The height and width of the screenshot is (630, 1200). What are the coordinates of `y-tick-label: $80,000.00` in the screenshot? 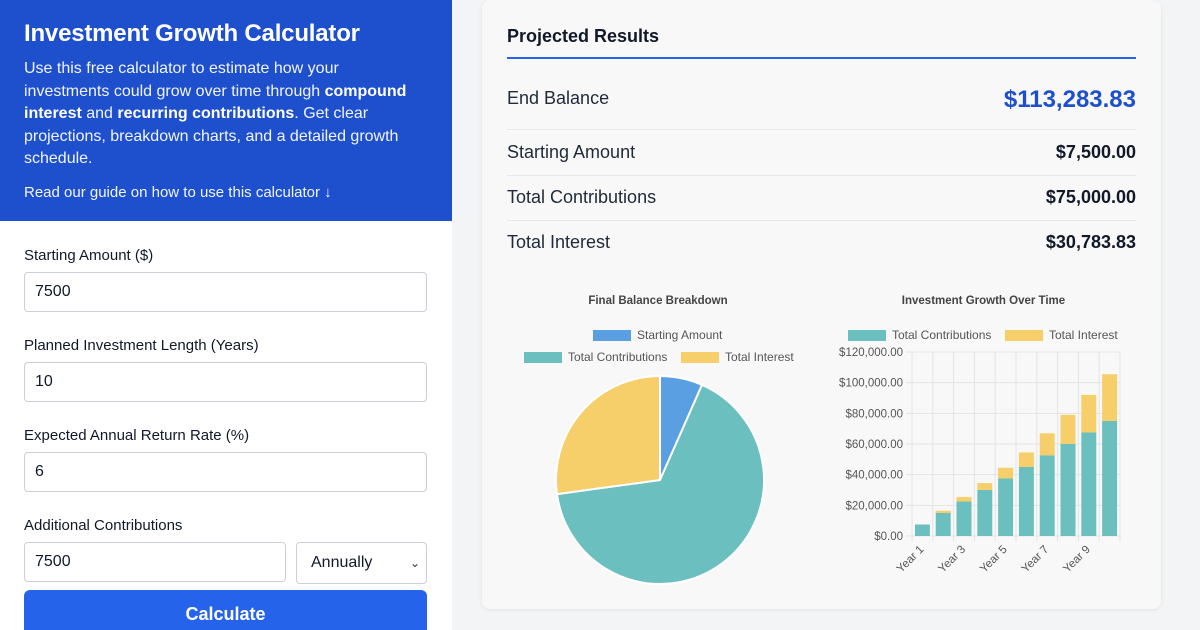 It's located at (874, 414).